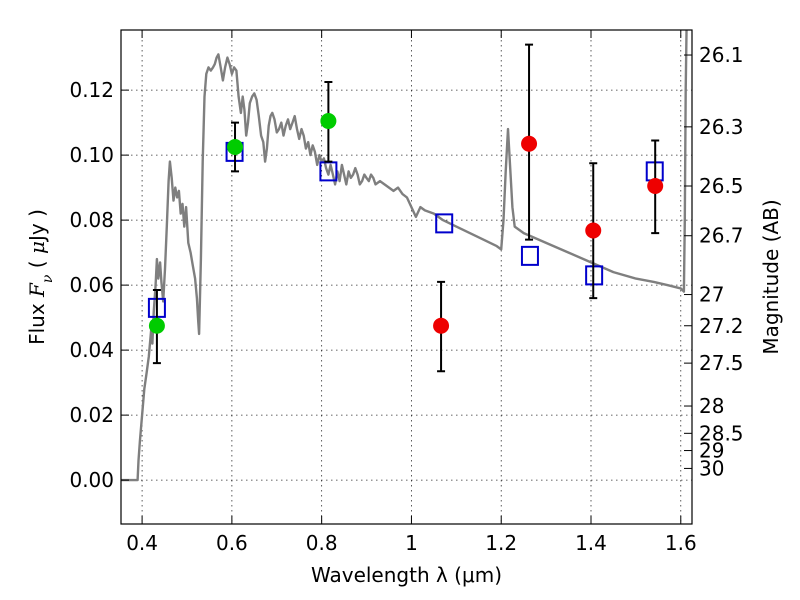 The image size is (800, 600). I want to click on magnitude-tick-label: 27.2, so click(721, 326).